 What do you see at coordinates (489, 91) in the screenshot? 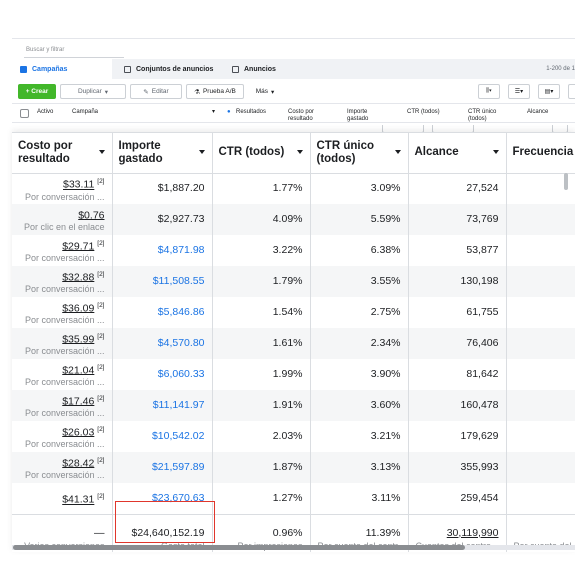
I see `columns-icon: ⫼▾` at bounding box center [489, 91].